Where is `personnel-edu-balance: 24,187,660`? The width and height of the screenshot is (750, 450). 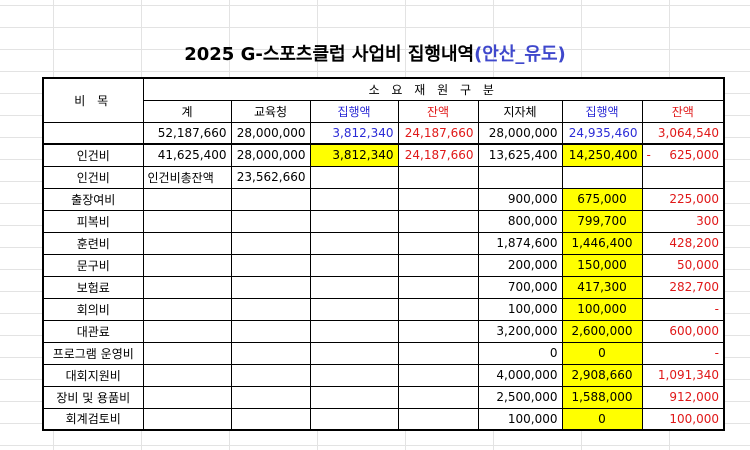
personnel-edu-balance: 24,187,660 is located at coordinates (438, 155).